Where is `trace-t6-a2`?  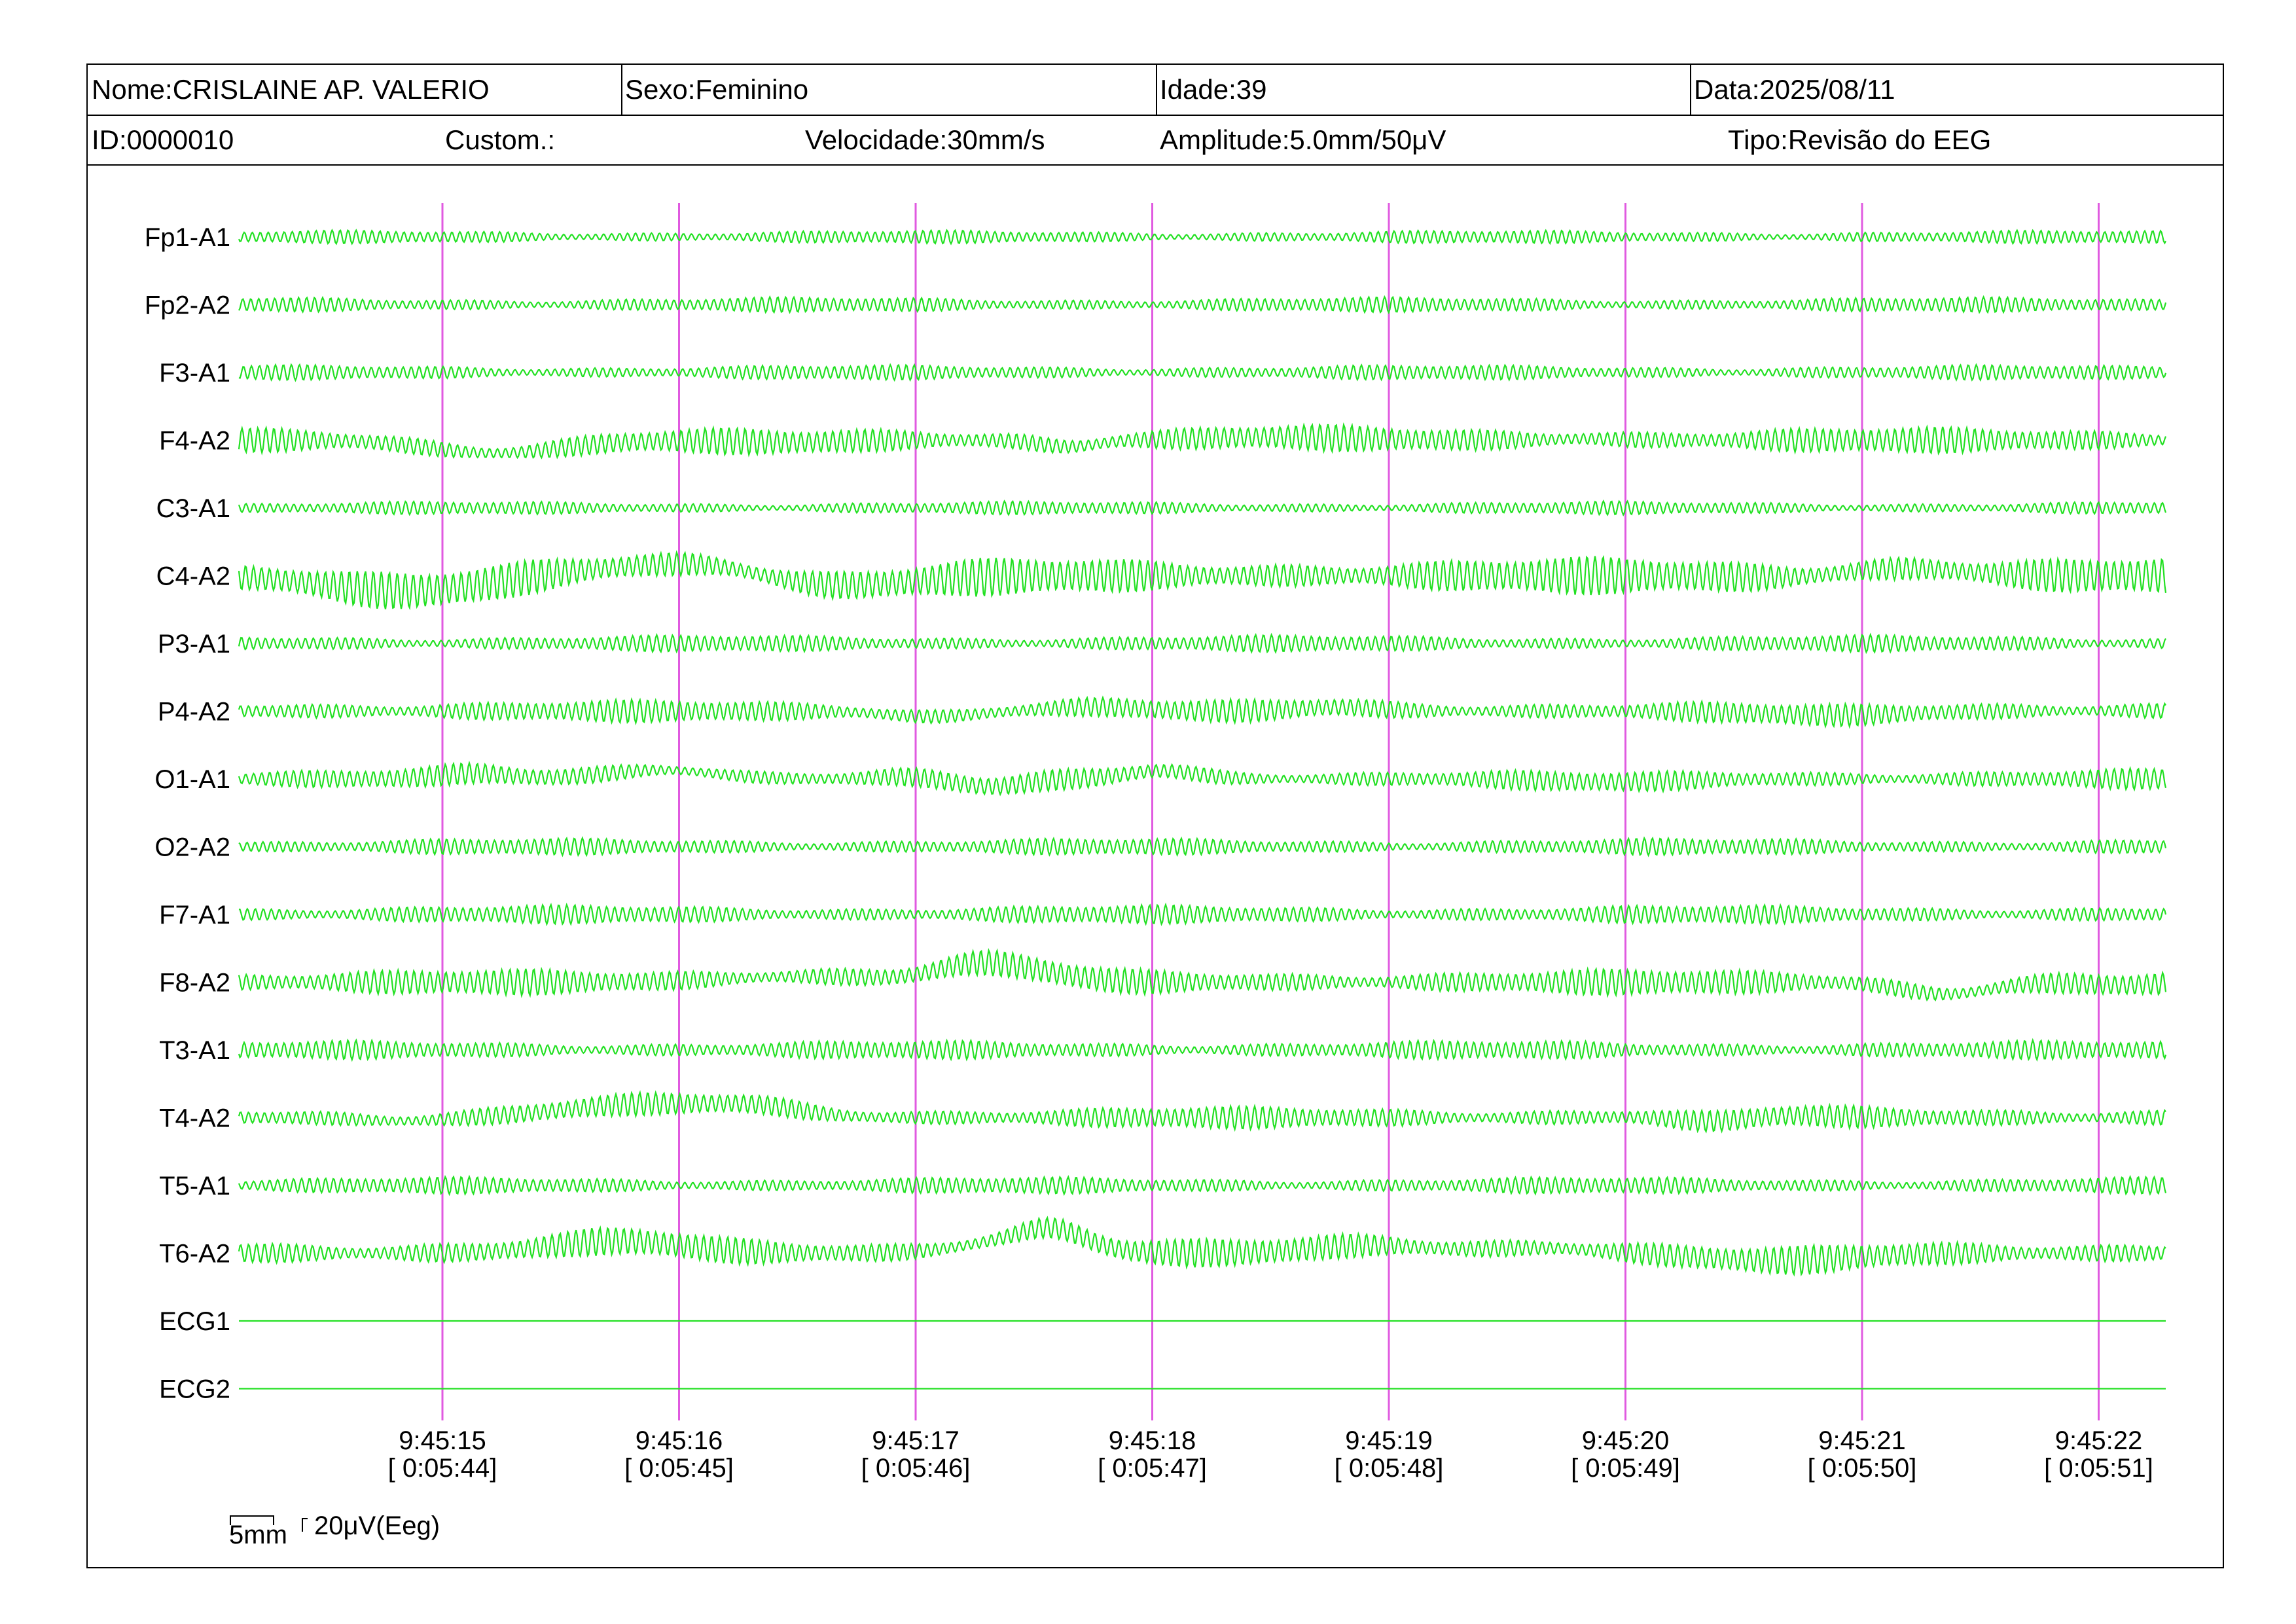 trace-t6-a2 is located at coordinates (1202, 1246).